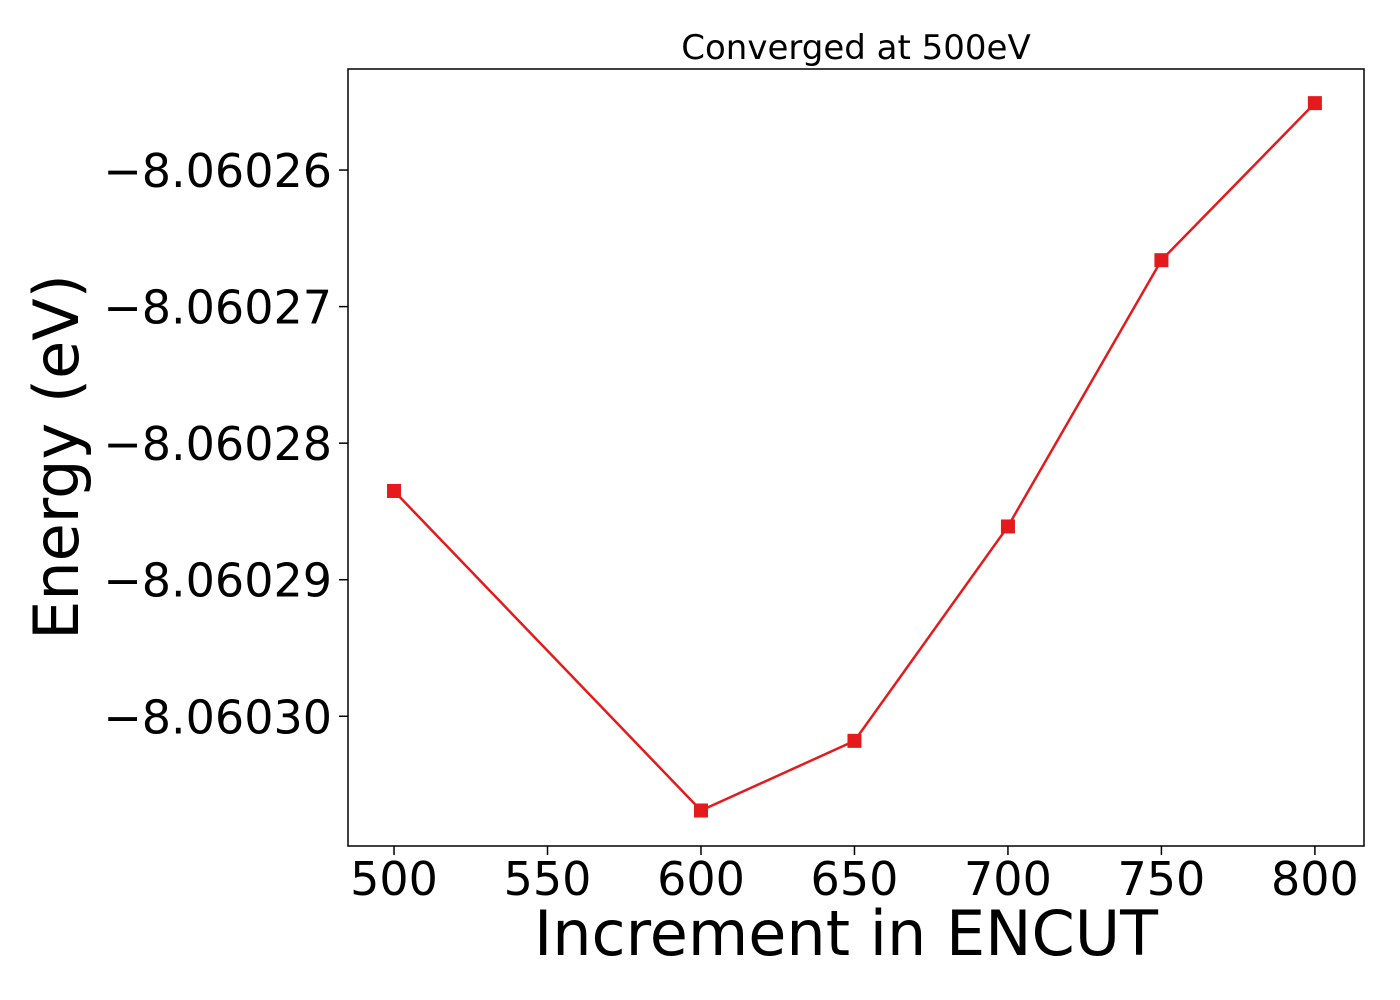 The height and width of the screenshot is (1000, 1400). I want to click on x-tick-label: 550, so click(548, 879).